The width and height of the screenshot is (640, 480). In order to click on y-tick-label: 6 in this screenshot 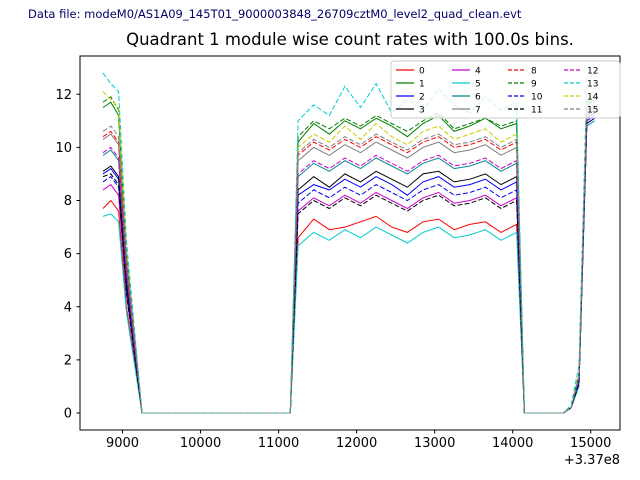, I will do `click(68, 254)`.